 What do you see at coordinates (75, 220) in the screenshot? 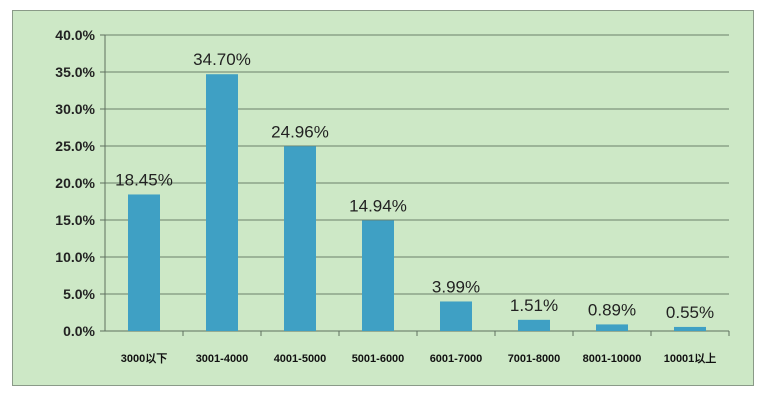
I see `y-tick-label: 15.0%` at bounding box center [75, 220].